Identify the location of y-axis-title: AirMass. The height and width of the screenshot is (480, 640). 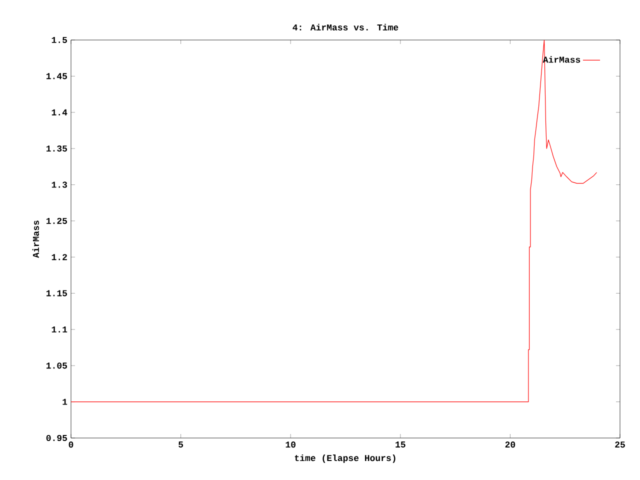
(36, 239).